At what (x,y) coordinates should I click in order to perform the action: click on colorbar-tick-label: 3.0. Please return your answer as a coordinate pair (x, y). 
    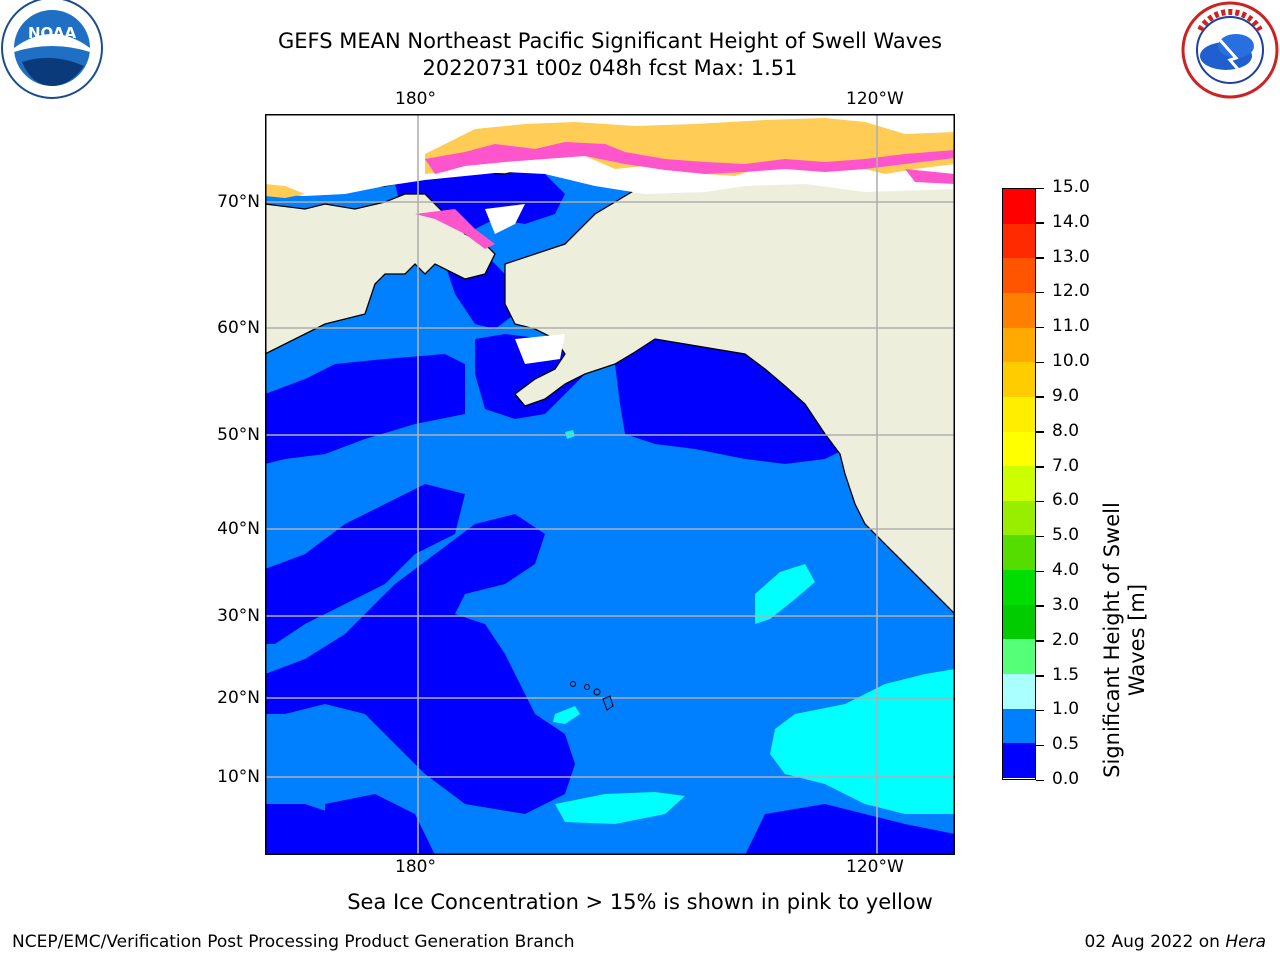
    Looking at the image, I should click on (1066, 604).